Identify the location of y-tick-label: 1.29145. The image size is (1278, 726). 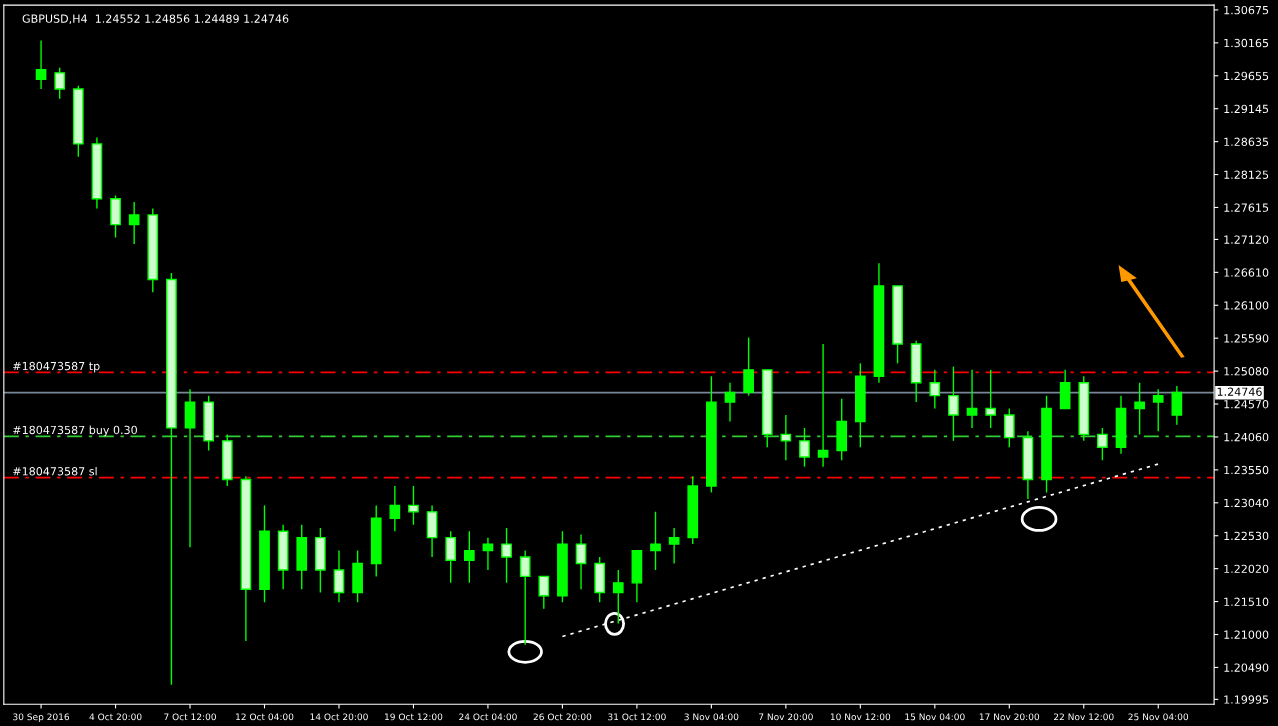
(1246, 109).